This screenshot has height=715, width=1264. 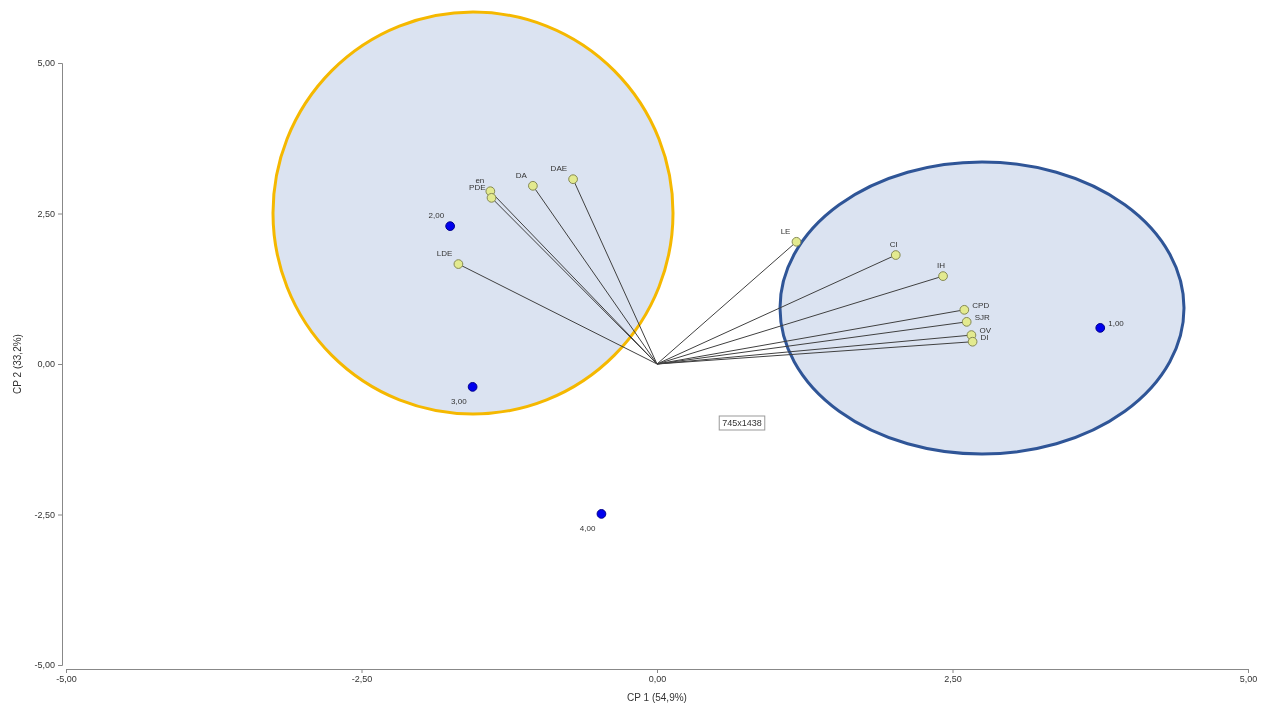 What do you see at coordinates (444, 254) in the screenshot?
I see `annotation: LDE` at bounding box center [444, 254].